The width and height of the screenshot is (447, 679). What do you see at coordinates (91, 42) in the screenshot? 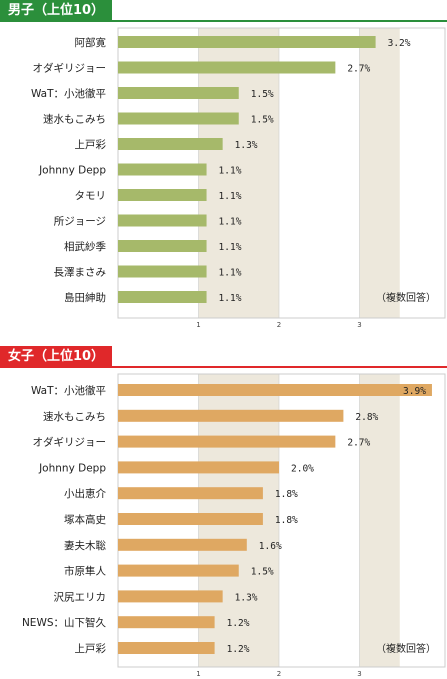
I see `male-category-label: 阿部寛` at bounding box center [91, 42].